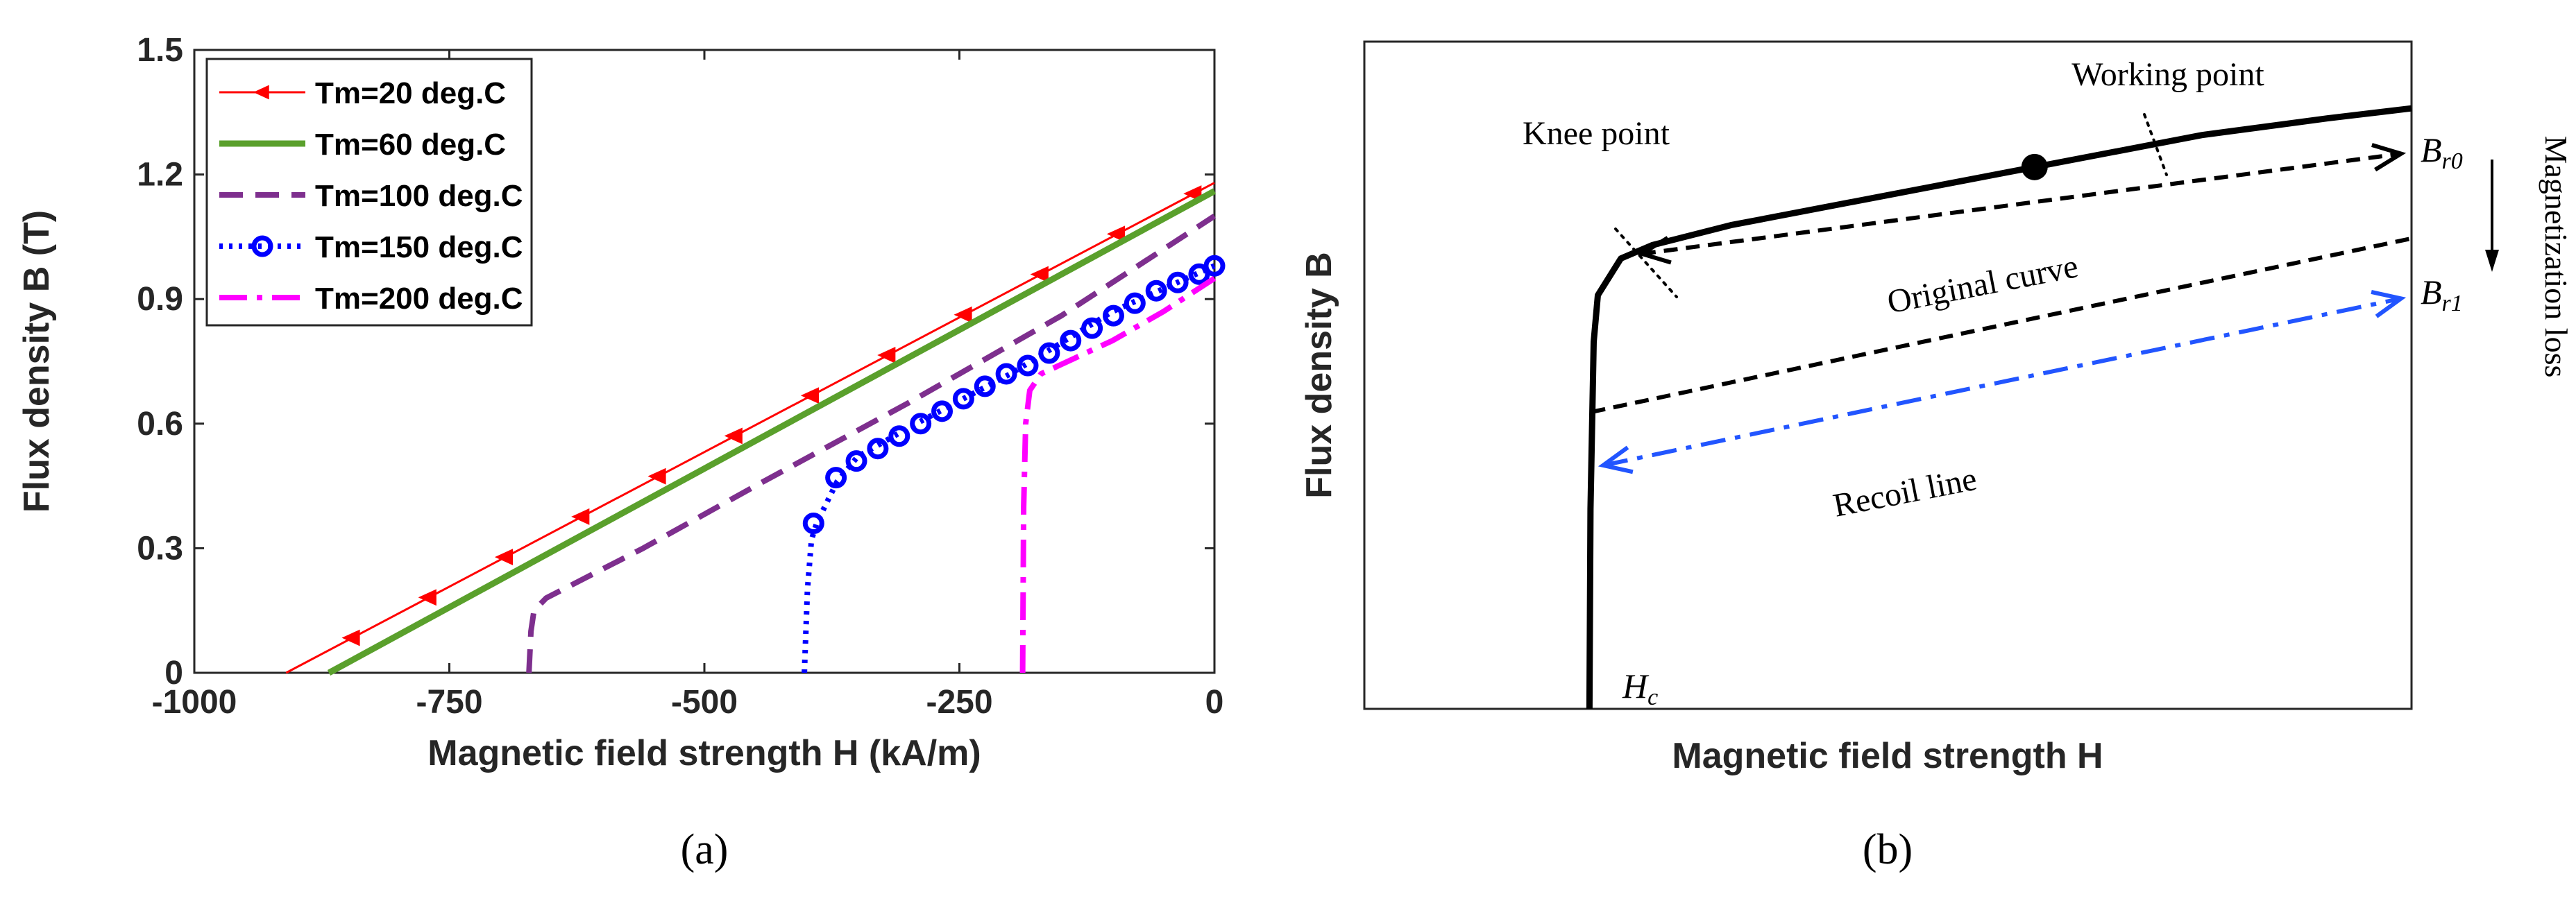  What do you see at coordinates (173, 673) in the screenshot?
I see `y-tick-label: 0` at bounding box center [173, 673].